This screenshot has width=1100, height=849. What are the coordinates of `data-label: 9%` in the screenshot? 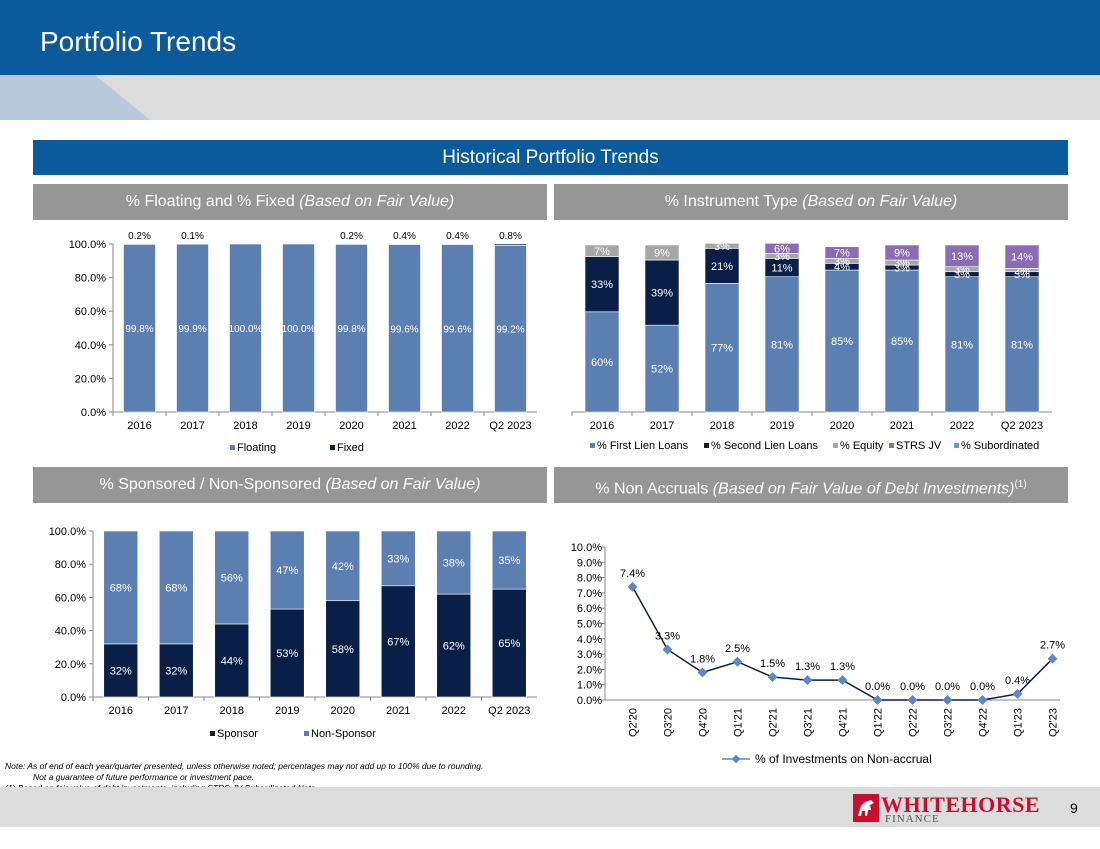 It's located at (902, 254).